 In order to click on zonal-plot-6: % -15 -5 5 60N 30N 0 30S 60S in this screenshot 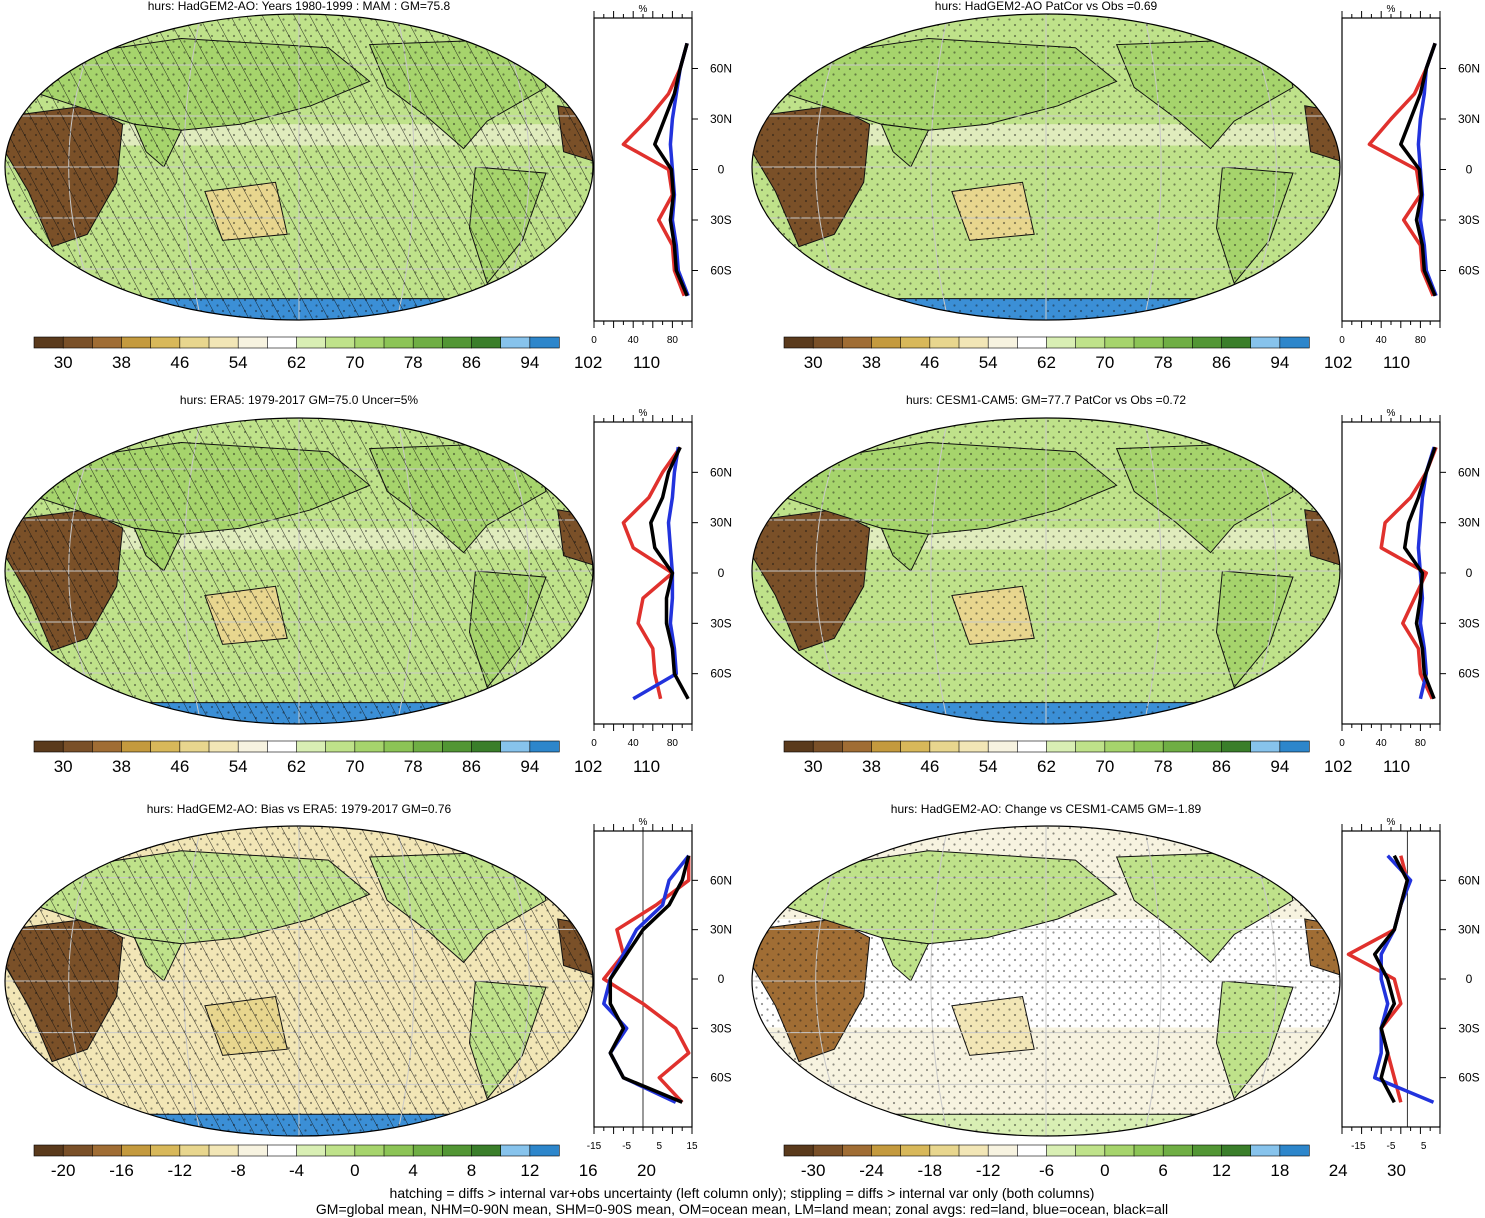, I will do `click(1410, 984)`.